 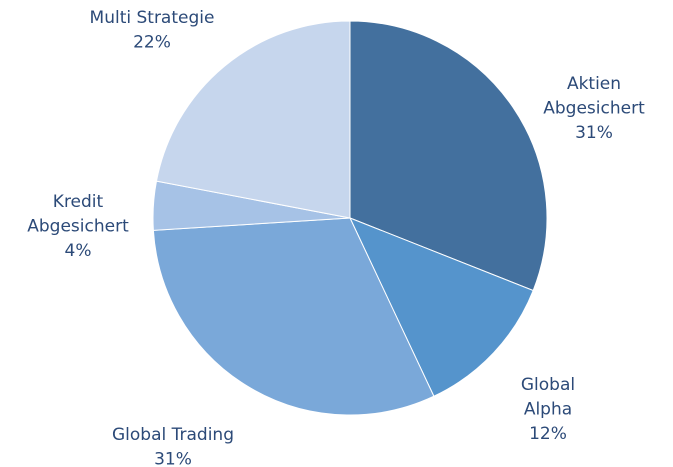 What do you see at coordinates (173, 435) in the screenshot?
I see `slice-label: Global Trading` at bounding box center [173, 435].